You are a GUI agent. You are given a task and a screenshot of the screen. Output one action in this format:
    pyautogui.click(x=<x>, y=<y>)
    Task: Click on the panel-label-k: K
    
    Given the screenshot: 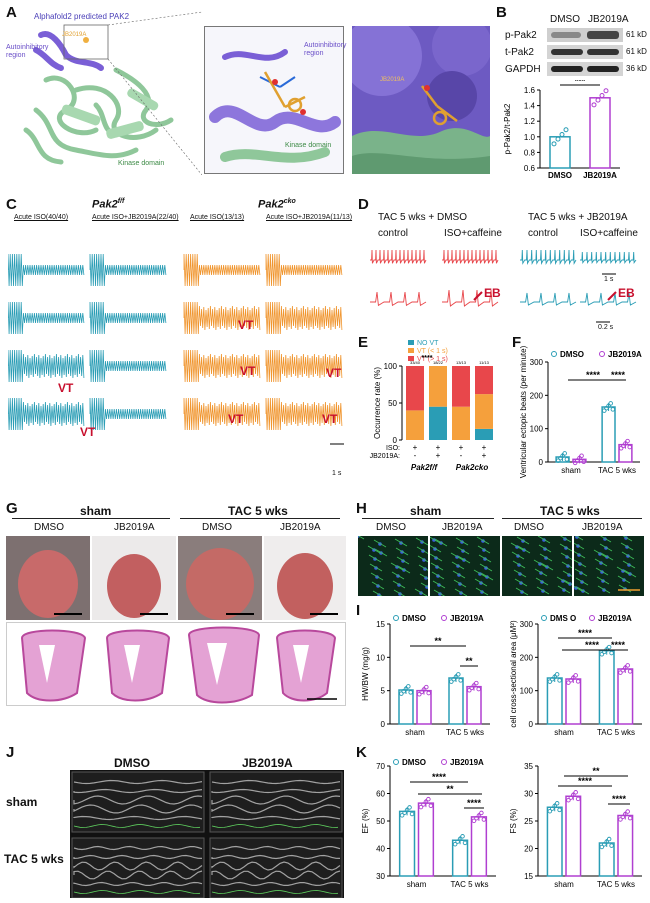 What is the action you would take?
    pyautogui.click(x=361, y=752)
    